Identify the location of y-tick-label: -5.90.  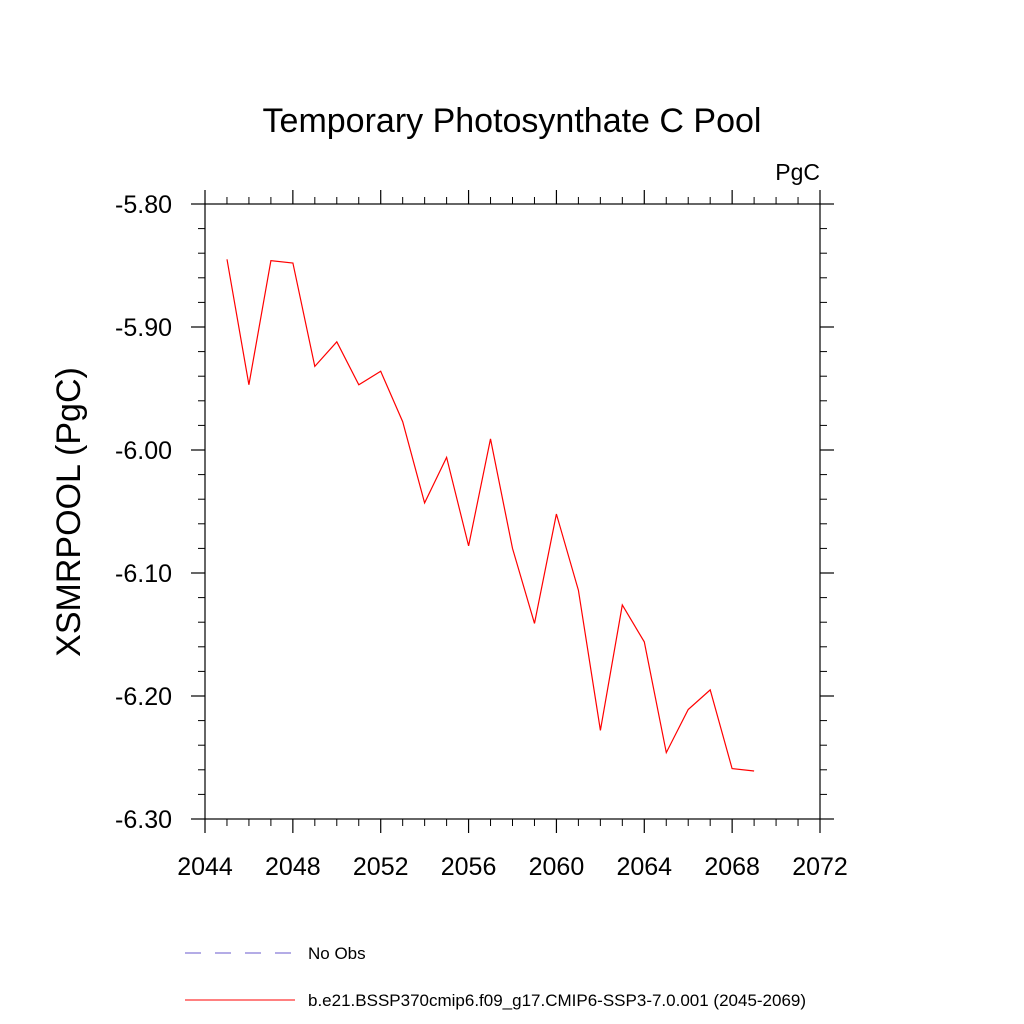
(143, 328).